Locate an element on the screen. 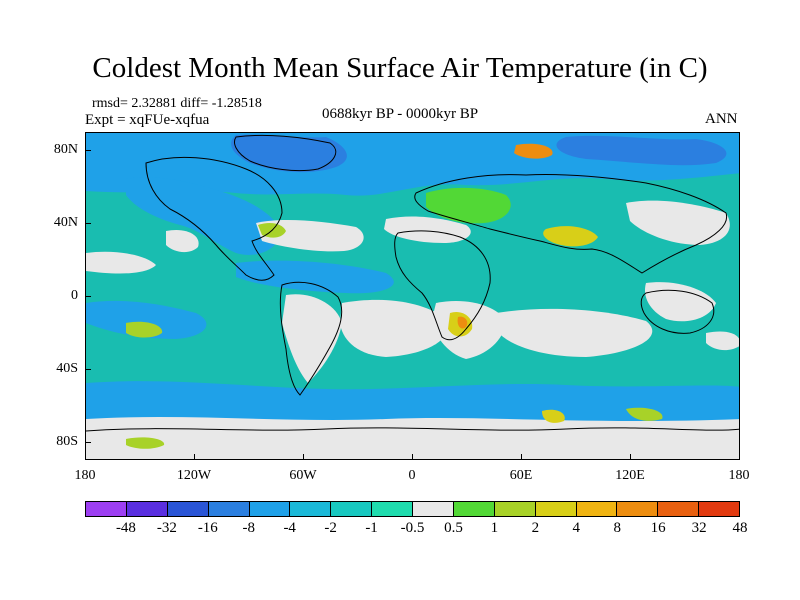 Image resolution: width=800 pixels, height=600 pixels. field-europe-warm is located at coordinates (468, 205).